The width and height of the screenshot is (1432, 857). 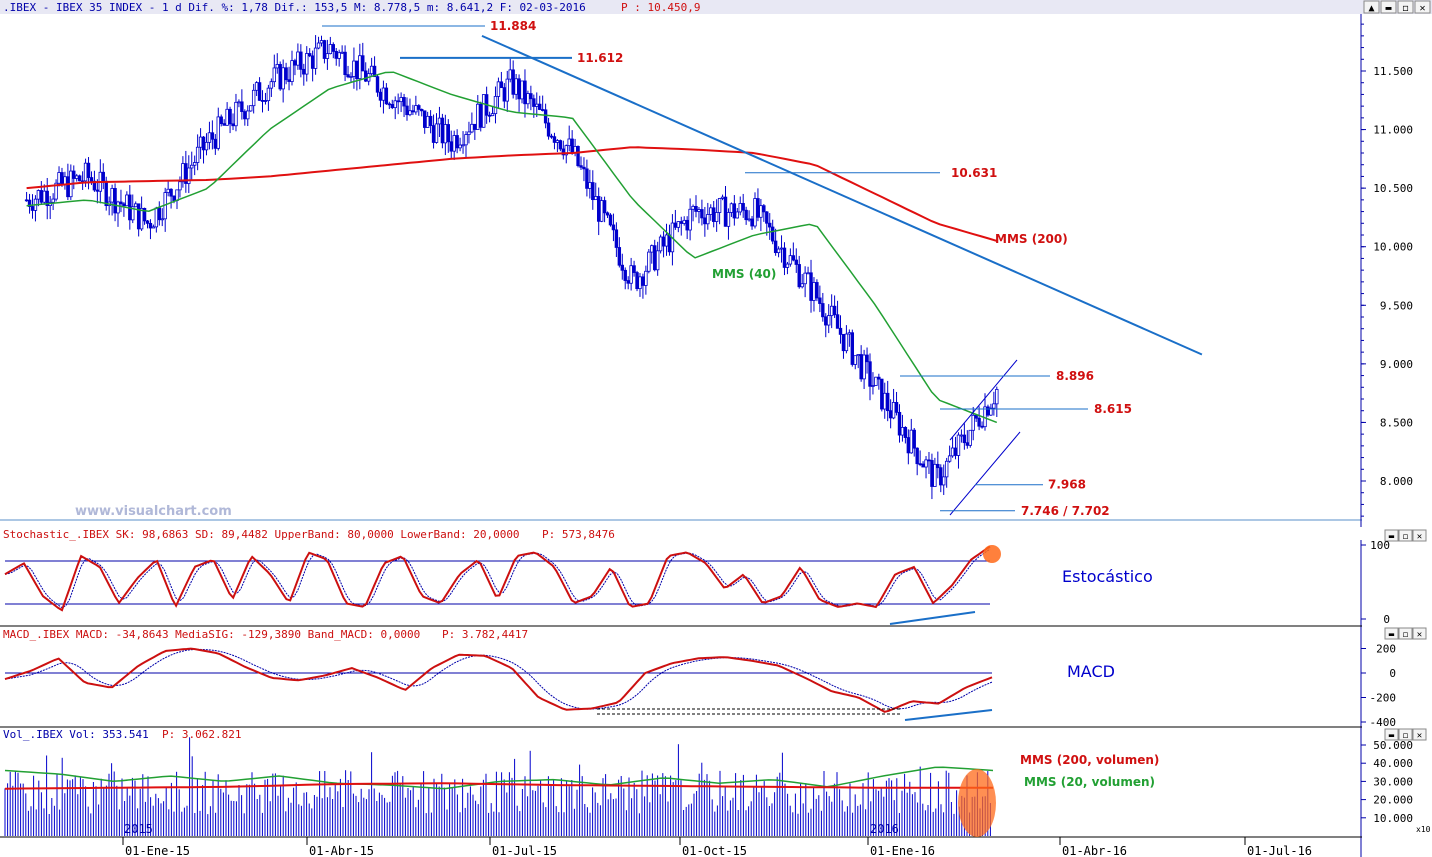 I want to click on vol-y-label: 30.000, so click(x=1393, y=781).